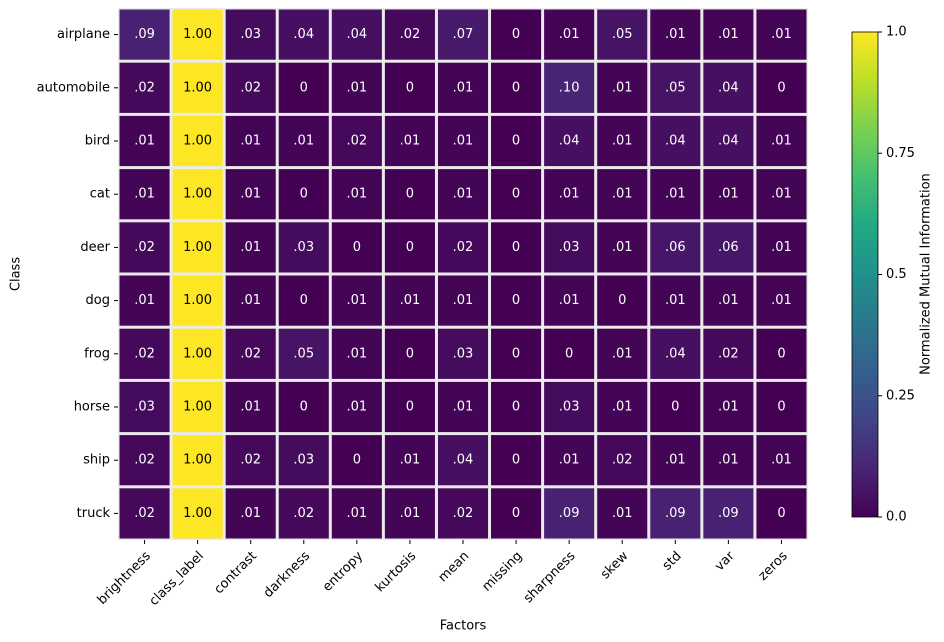 The width and height of the screenshot is (944, 642). What do you see at coordinates (92, 407) in the screenshot?
I see `y-tick-label: horse` at bounding box center [92, 407].